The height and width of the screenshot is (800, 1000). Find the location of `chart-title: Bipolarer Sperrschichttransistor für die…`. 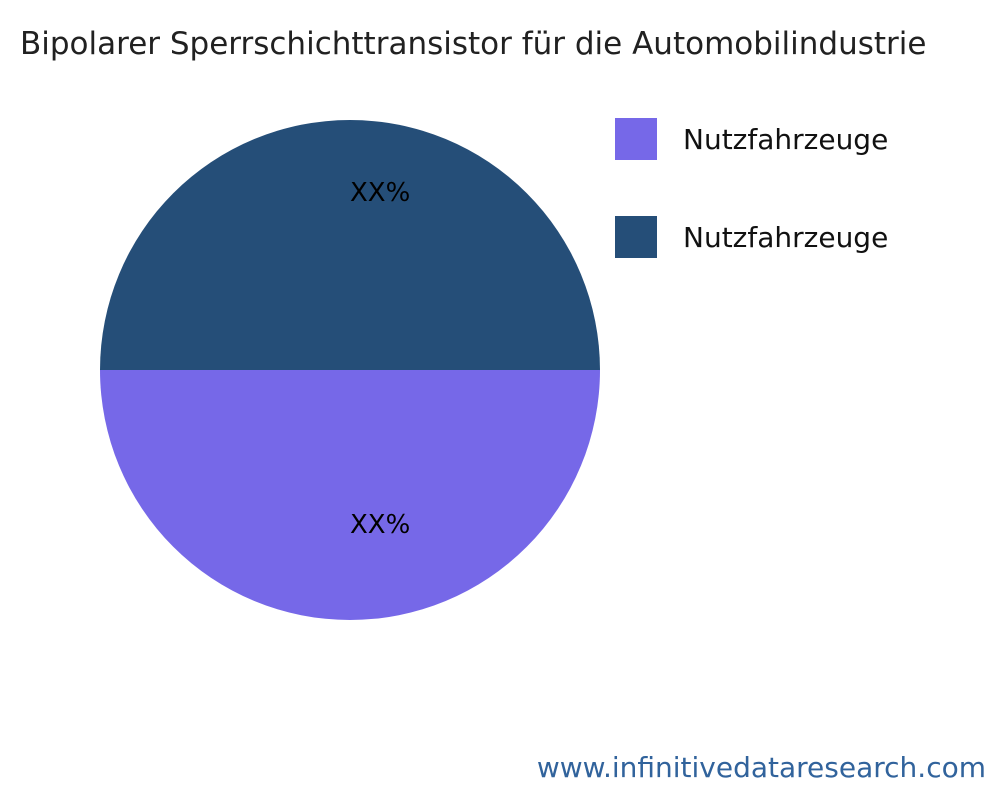

chart-title: Bipolarer Sperrschichttransistor für die… is located at coordinates (473, 44).